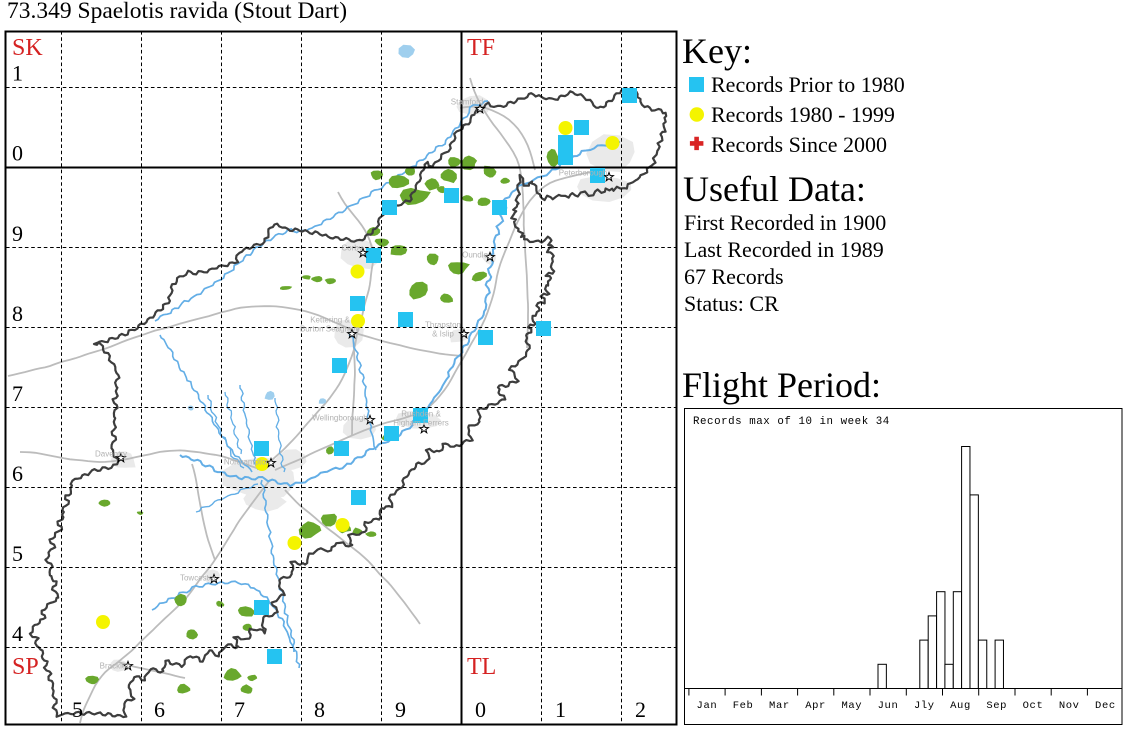  I want to click on svg-text: SK, so click(27, 48).